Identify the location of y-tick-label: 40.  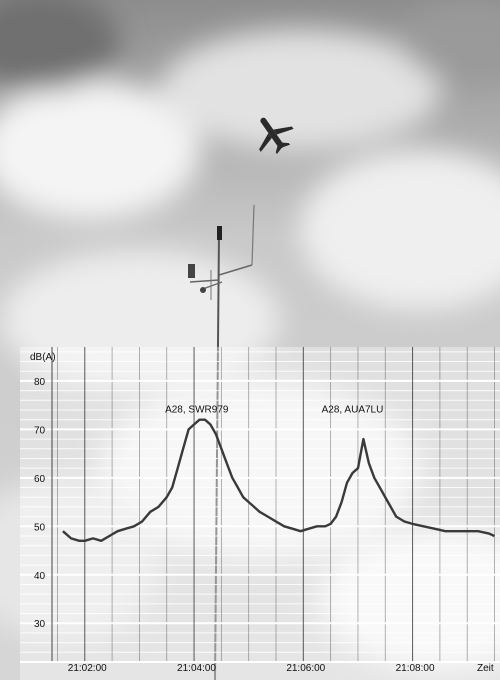
(40, 576).